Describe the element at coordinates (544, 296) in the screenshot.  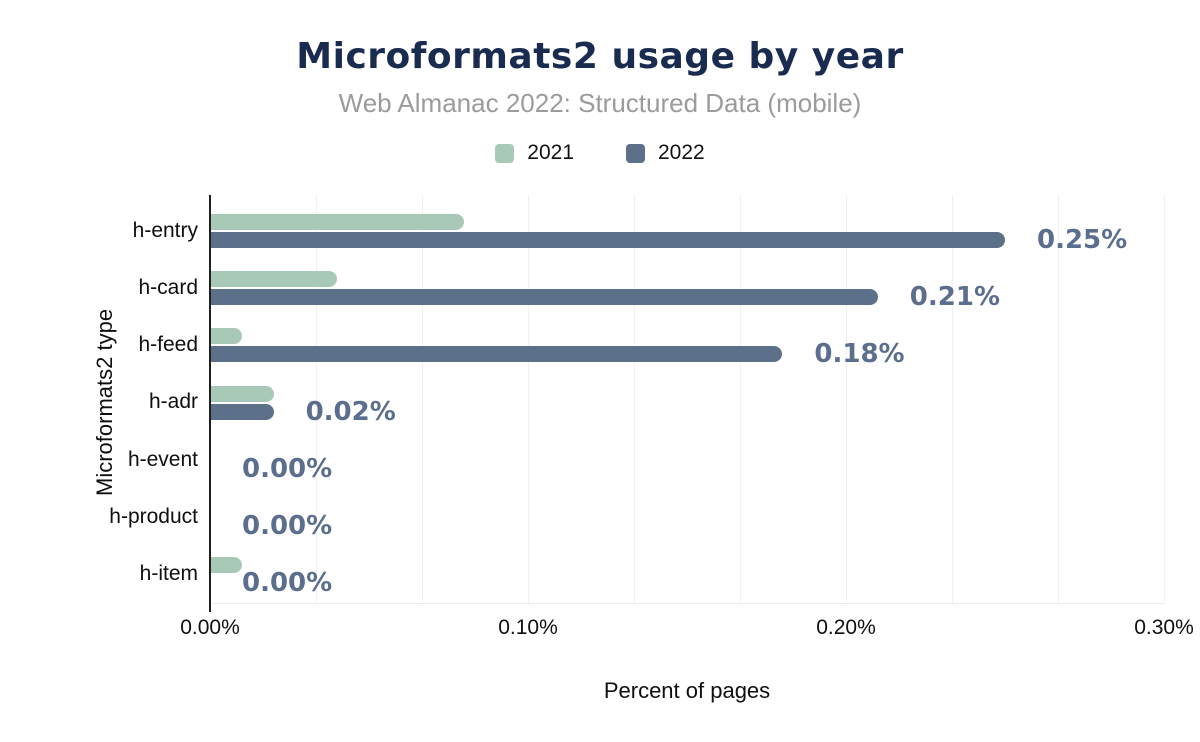
I see `bar-2022-h-card` at that location.